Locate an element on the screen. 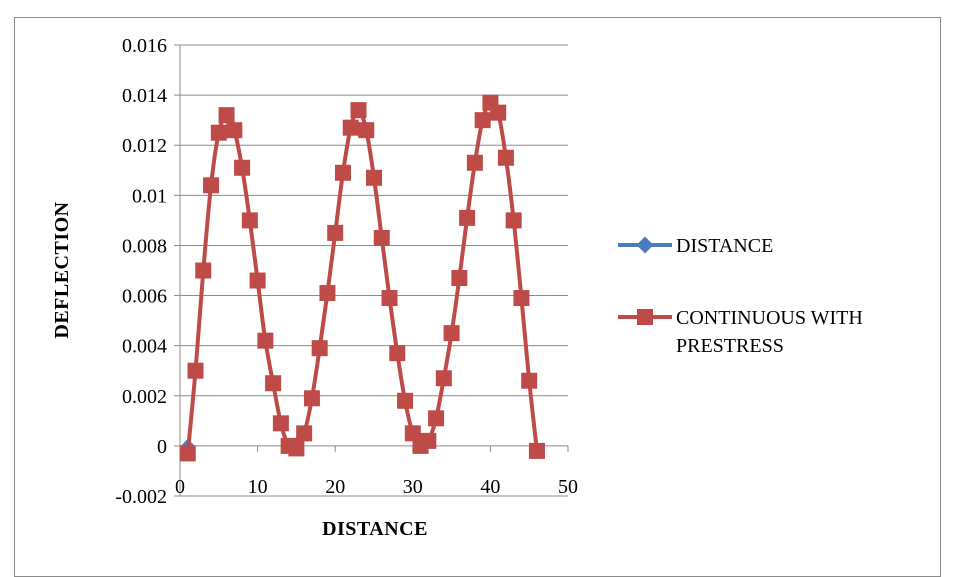 The image size is (961, 577). x-tick-label: 30 is located at coordinates (413, 487).